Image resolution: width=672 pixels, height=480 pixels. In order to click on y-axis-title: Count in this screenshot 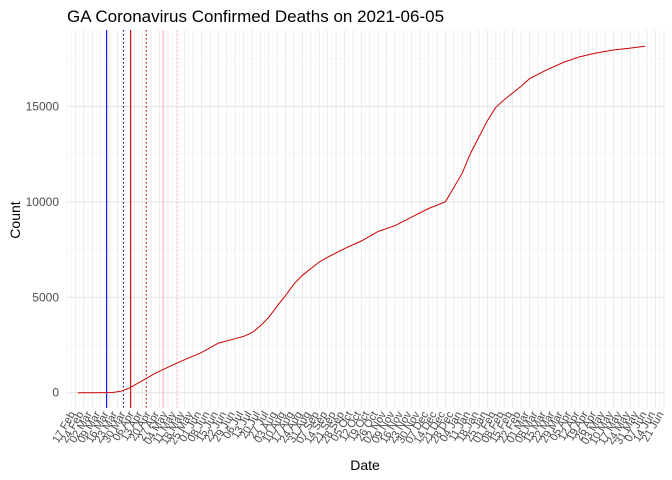, I will do `click(15, 219)`.